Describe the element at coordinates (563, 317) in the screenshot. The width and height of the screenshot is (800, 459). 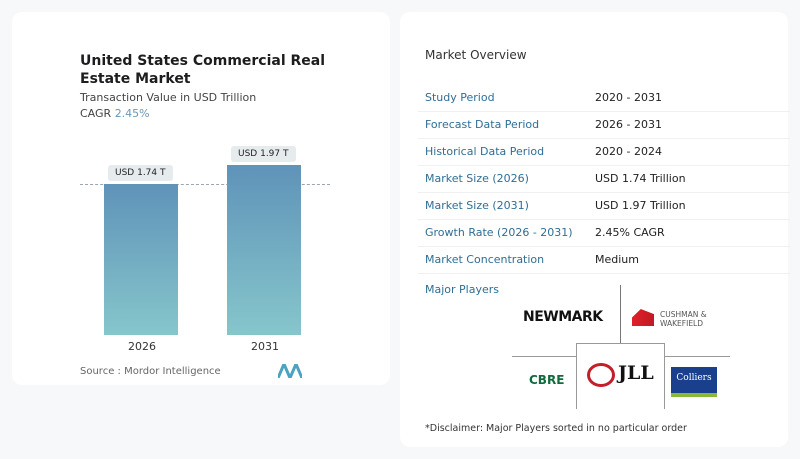
I see `newmark-logo: NEWMARK` at that location.